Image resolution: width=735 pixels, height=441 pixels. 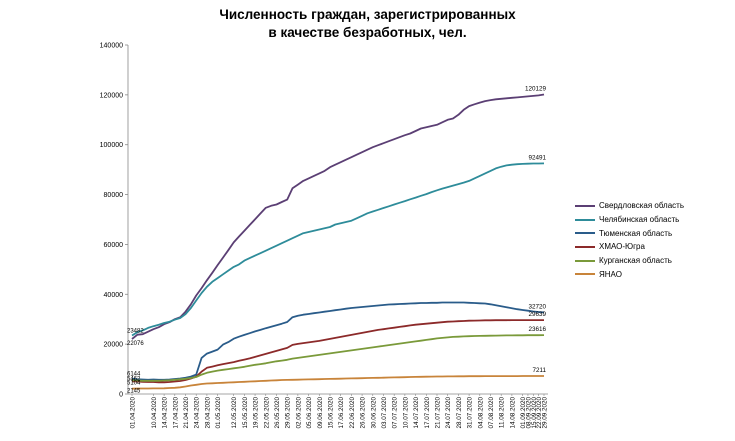 What do you see at coordinates (134, 375) in the screenshot?
I see `series-start-label-2: 6144` at bounding box center [134, 375].